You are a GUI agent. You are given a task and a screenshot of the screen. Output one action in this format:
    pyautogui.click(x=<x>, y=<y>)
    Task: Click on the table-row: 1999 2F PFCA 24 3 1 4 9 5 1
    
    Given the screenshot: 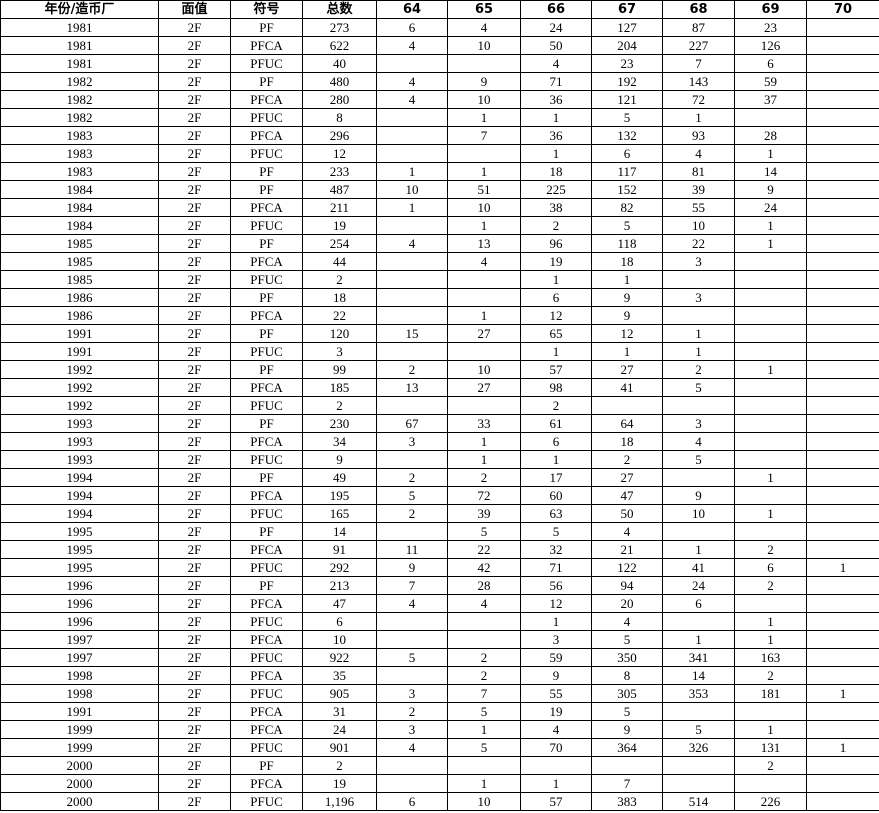 What is the action you would take?
    pyautogui.click(x=439, y=729)
    